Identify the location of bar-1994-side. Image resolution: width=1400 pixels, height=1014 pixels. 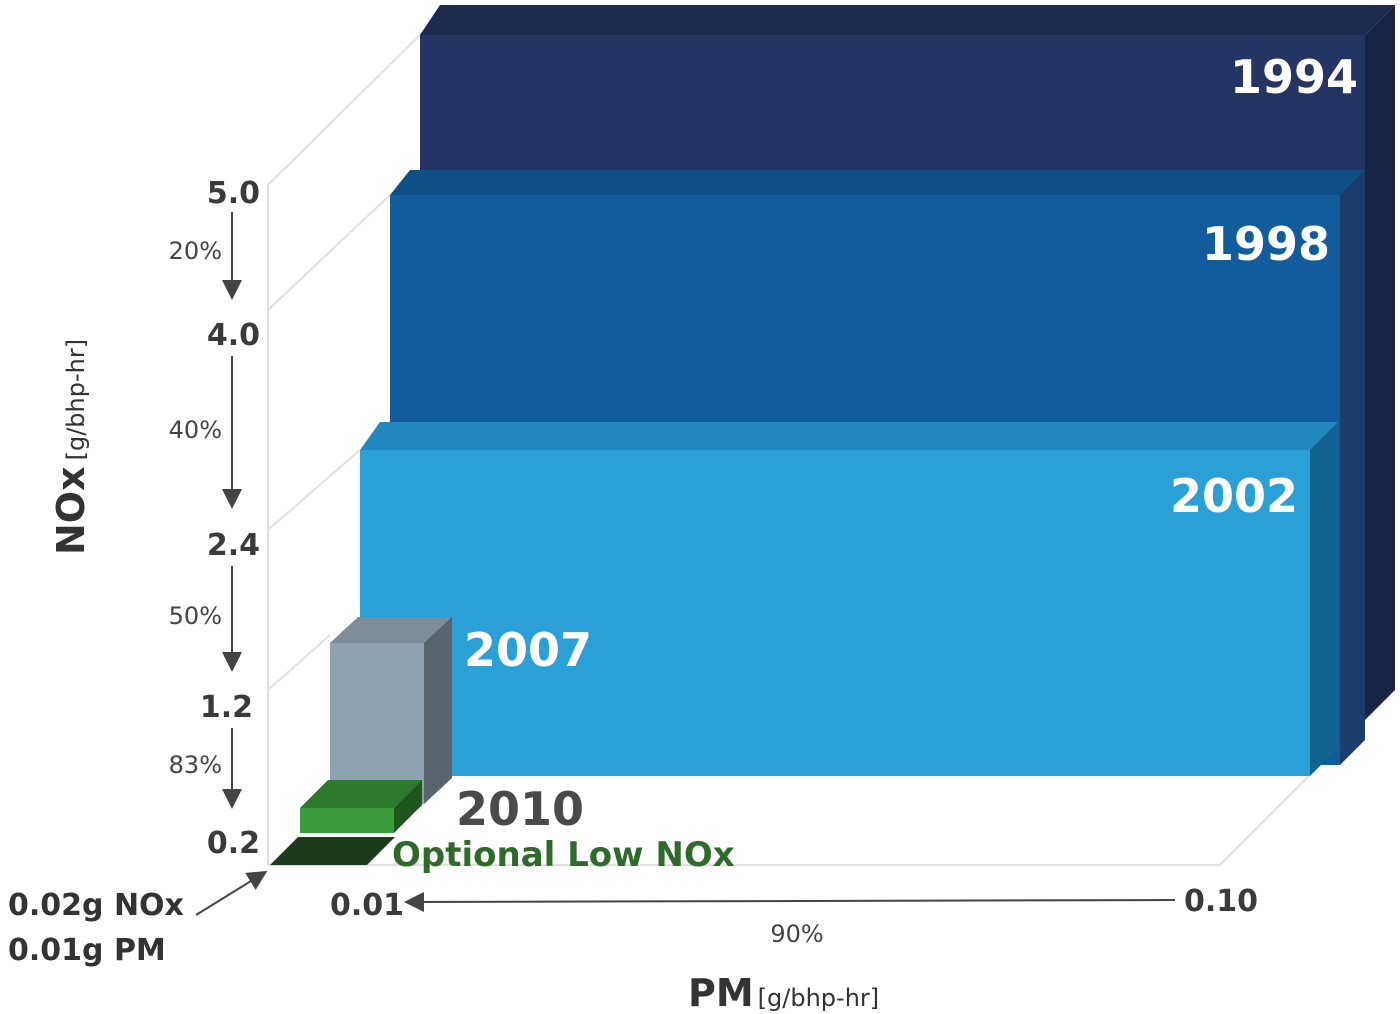
(1380, 362).